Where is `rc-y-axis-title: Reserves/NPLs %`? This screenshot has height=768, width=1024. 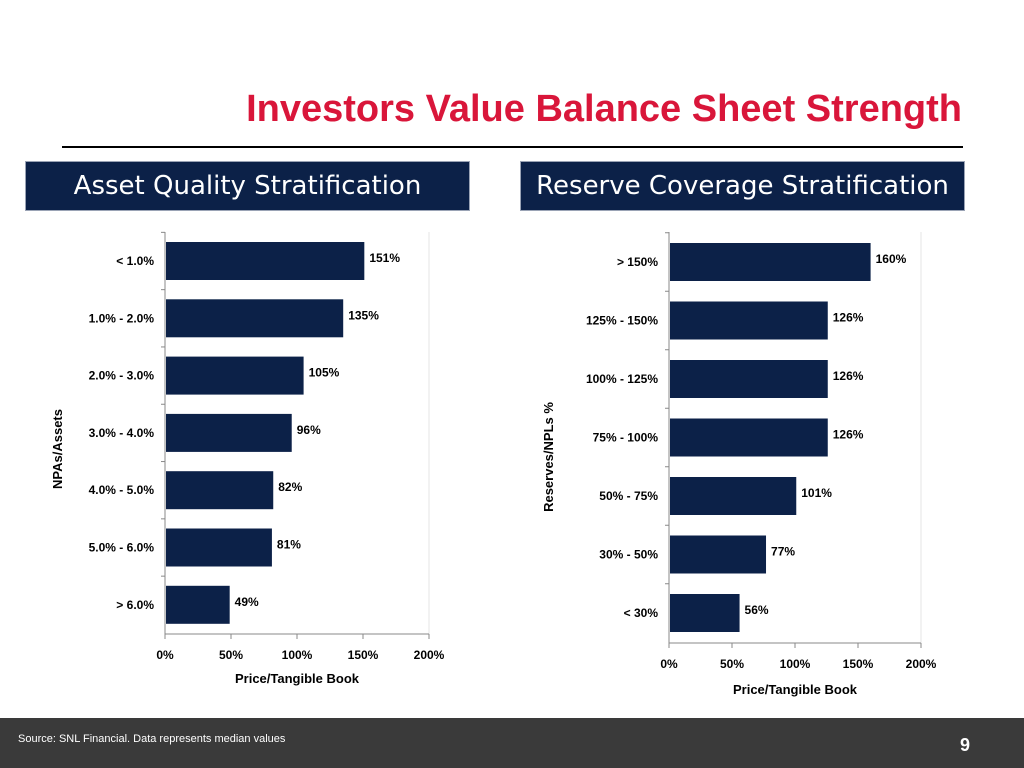 rc-y-axis-title: Reserves/NPLs % is located at coordinates (548, 457).